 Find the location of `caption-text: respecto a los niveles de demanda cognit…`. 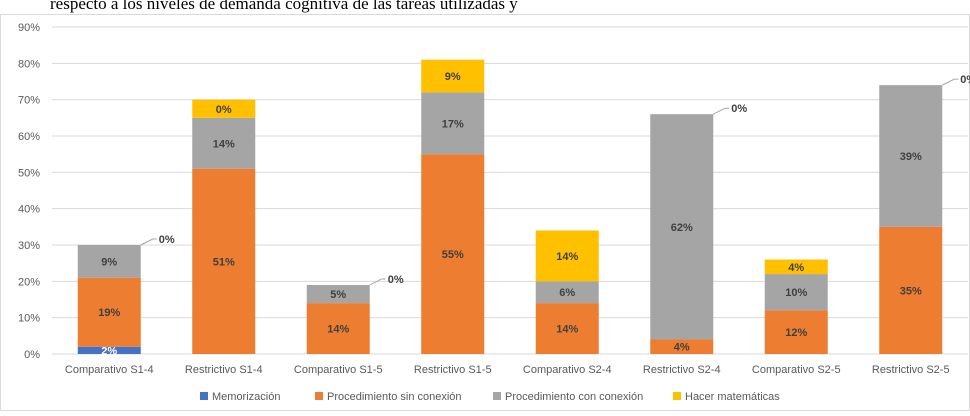

caption-text: respecto a los niveles de demanda cognit… is located at coordinates (284, 6).